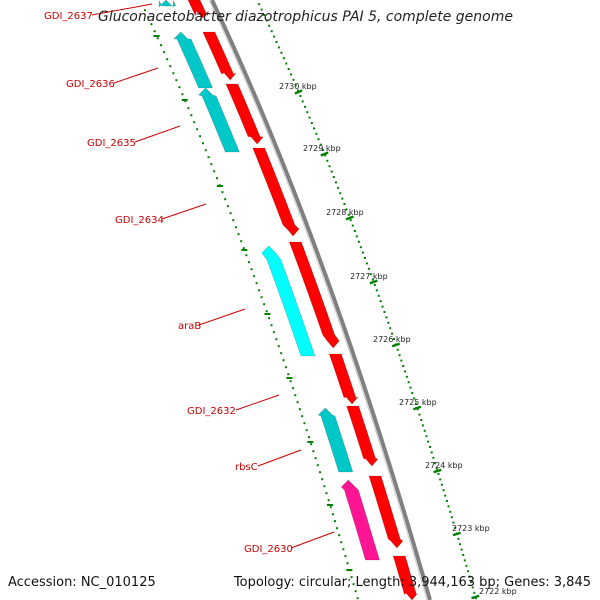 The image size is (600, 600). Describe the element at coordinates (139, 220) in the screenshot. I see `gene-label-gdi-2634: GDI_2634` at that location.